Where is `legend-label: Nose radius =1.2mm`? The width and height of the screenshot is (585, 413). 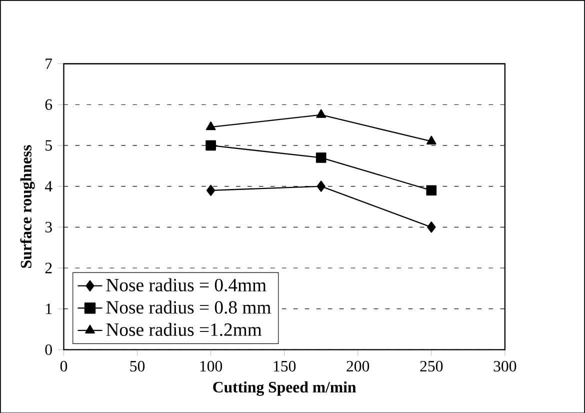
legend-label: Nose radius =1.2mm is located at coordinates (184, 329).